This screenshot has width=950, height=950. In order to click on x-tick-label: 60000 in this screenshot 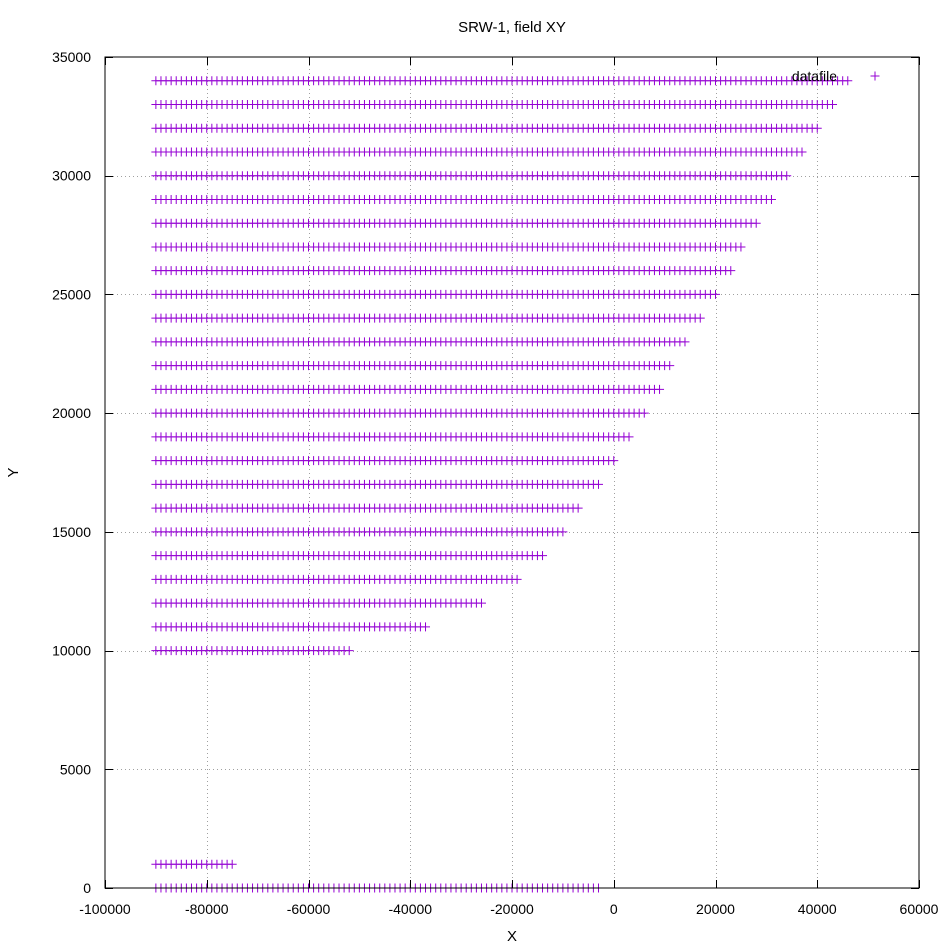, I will do `click(919, 909)`.